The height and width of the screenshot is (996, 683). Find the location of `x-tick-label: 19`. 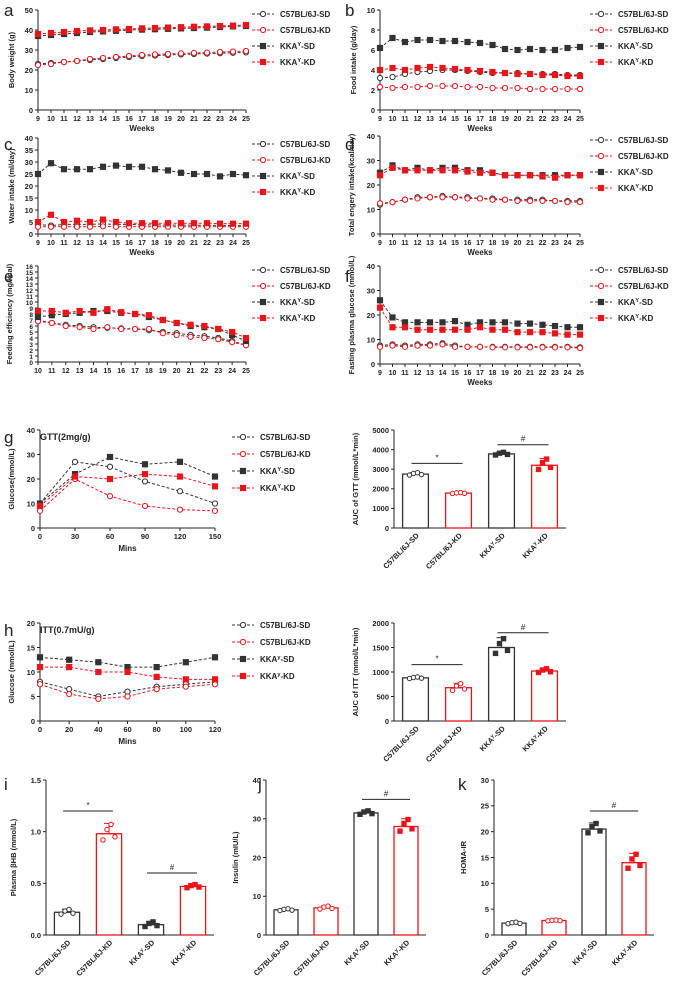

x-tick-label: 19 is located at coordinates (168, 243).